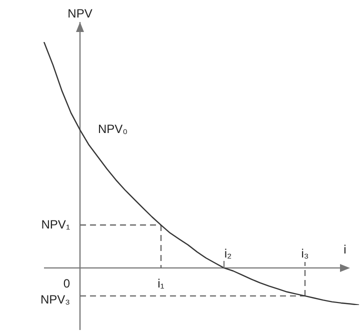  I want to click on annotation: NPV₃, so click(55, 299).